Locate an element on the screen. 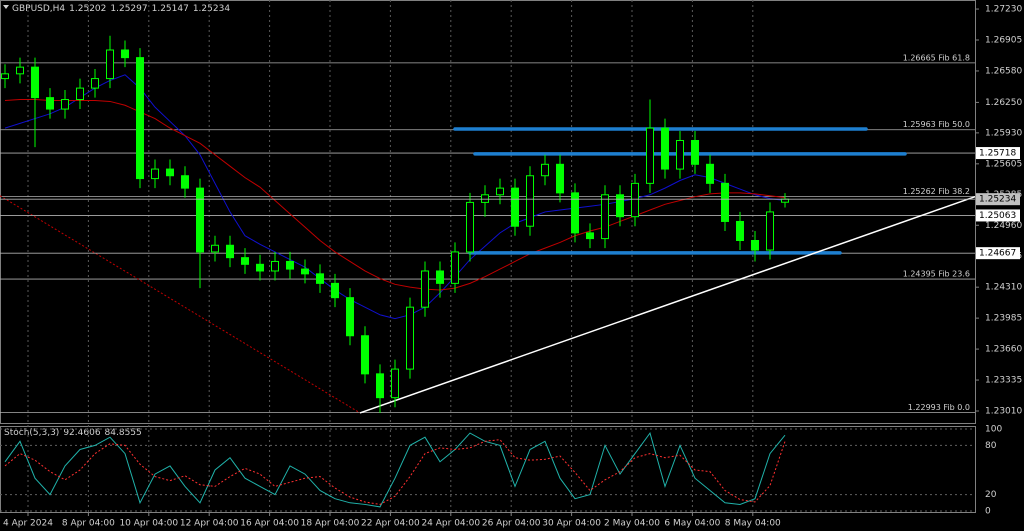  y-tick-label: 1.24960 is located at coordinates (1003, 226).